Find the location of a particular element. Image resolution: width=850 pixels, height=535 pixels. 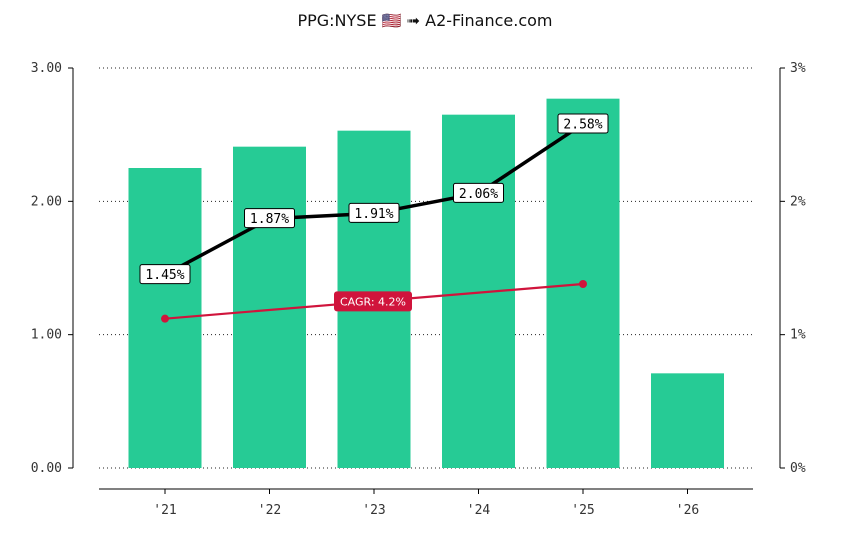

cagr-trend: CAGR: 4.2% is located at coordinates (374, 301).